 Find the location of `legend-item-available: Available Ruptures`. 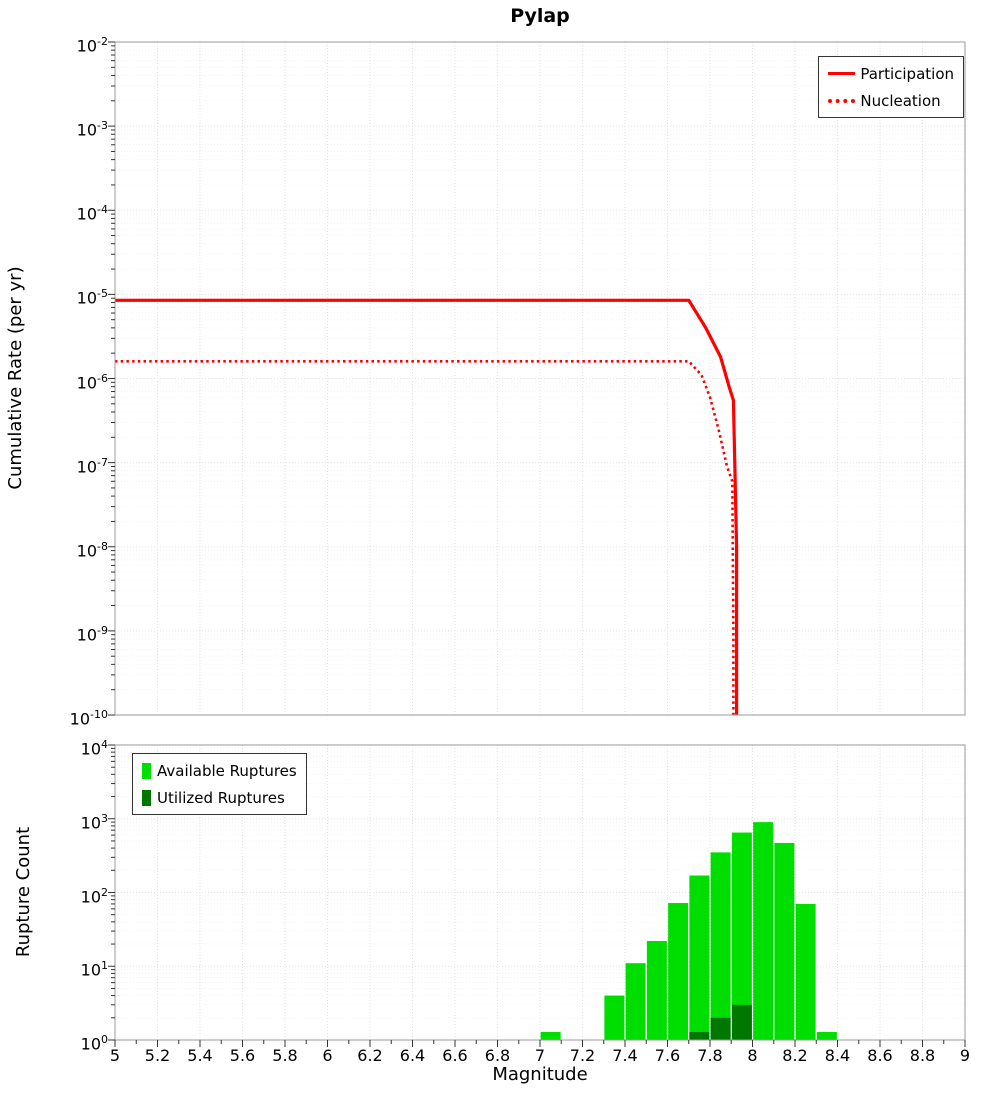

legend-item-available: Available Ruptures is located at coordinates (219, 770).